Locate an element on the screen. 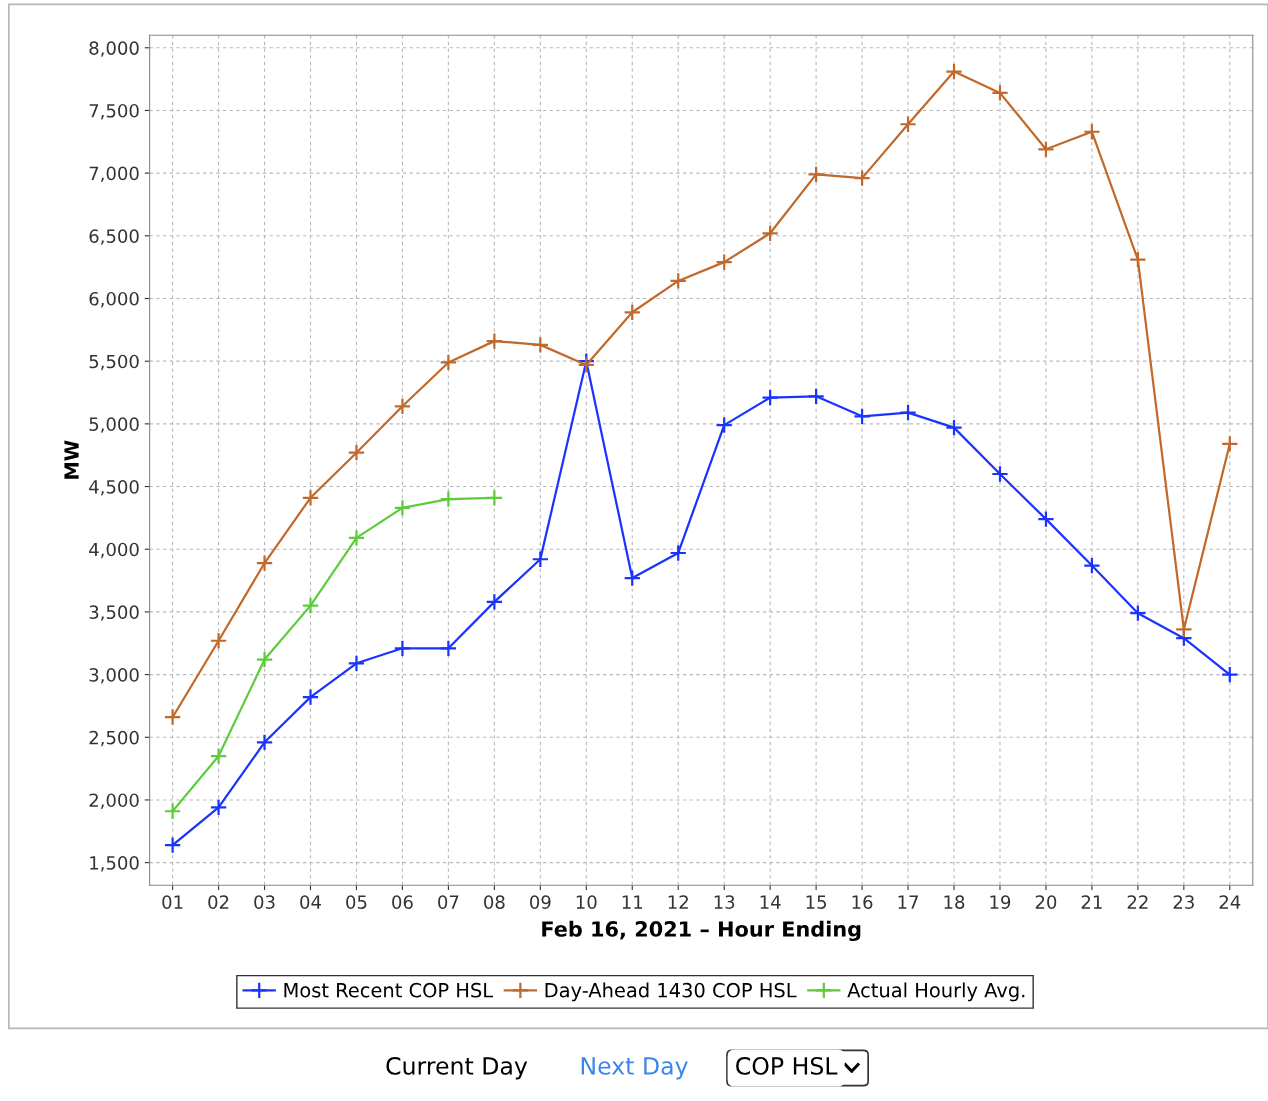  x-tick-label: 14 is located at coordinates (770, 902).